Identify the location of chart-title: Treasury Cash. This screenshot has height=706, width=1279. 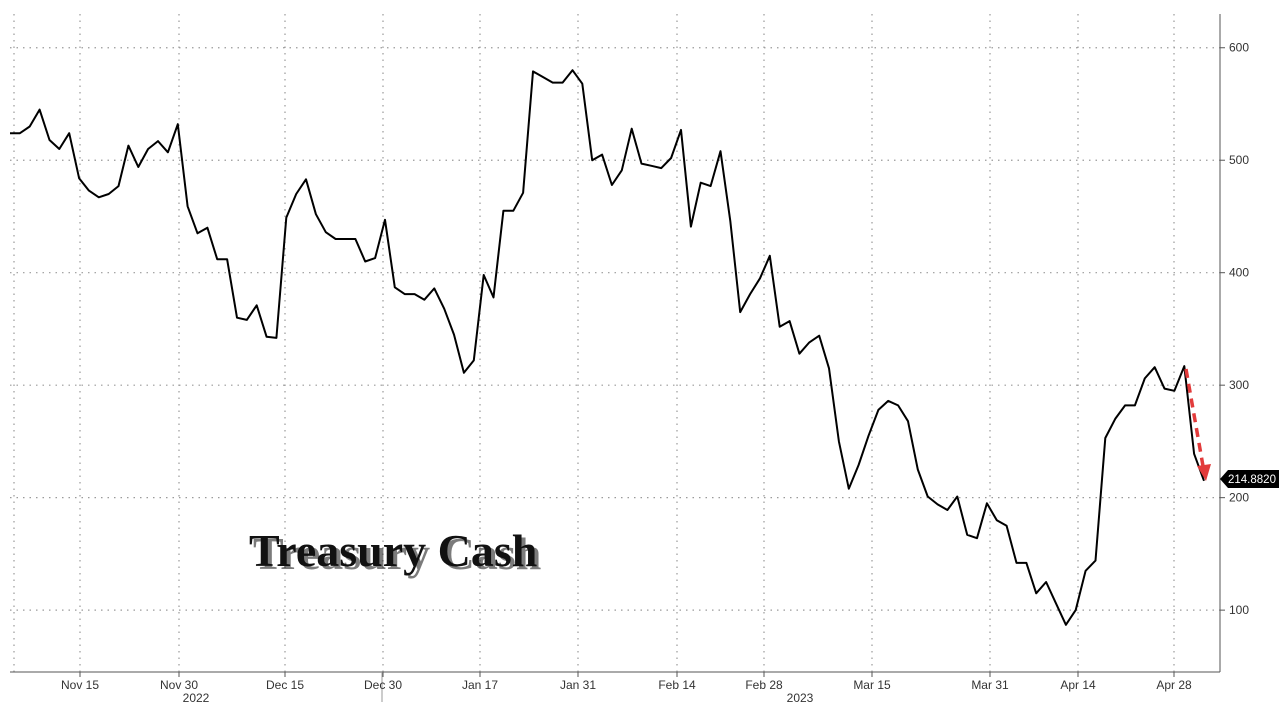
(393, 550).